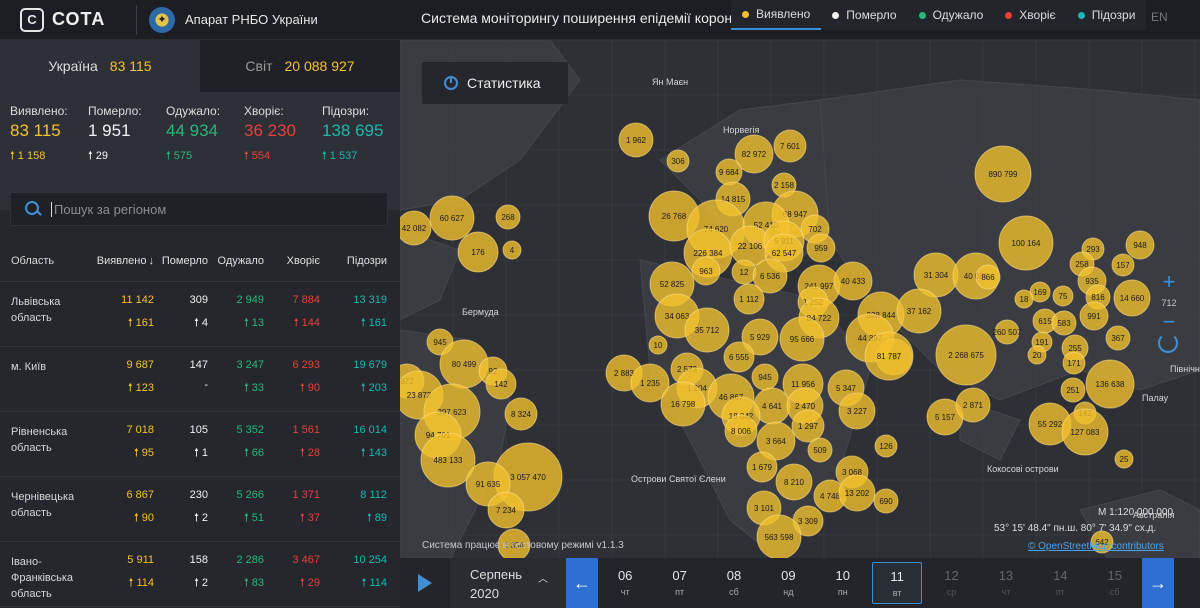 The width and height of the screenshot is (1200, 608). I want to click on stat-value: 36 230, so click(270, 130).